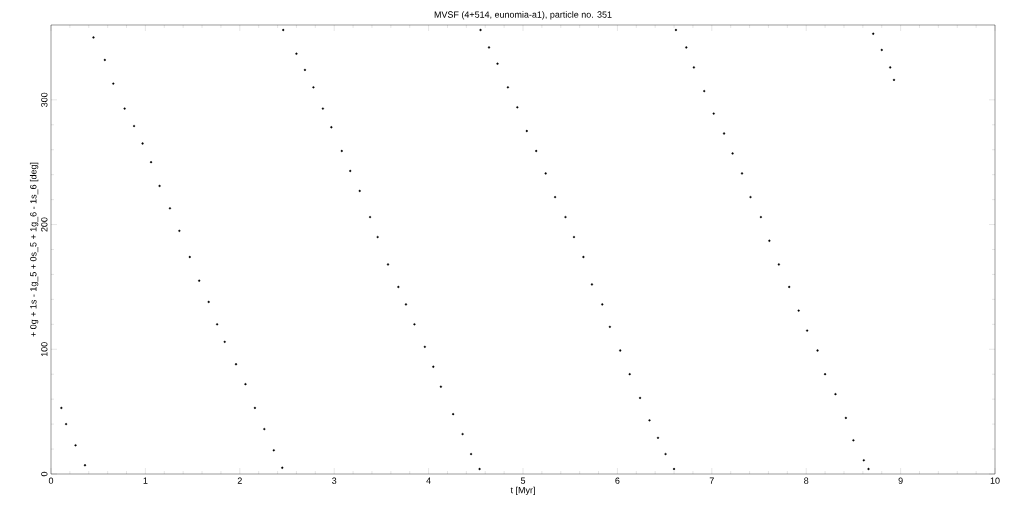 The image size is (1021, 511). What do you see at coordinates (44, 349) in the screenshot?
I see `y-tick-label: 100` at bounding box center [44, 349].